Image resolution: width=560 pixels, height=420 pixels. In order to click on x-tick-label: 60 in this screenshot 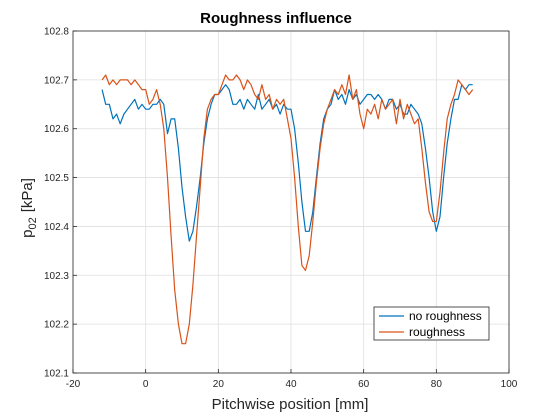, I will do `click(364, 384)`.